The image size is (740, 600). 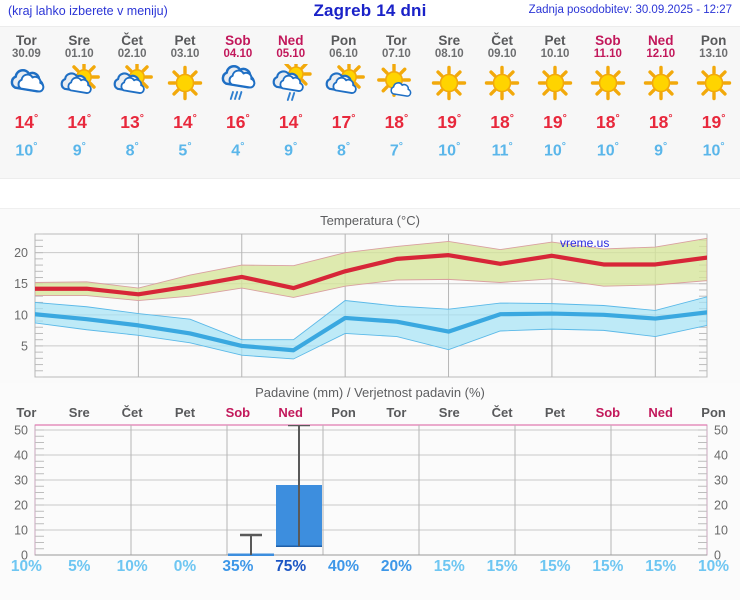 I want to click on watermark-text: vreme.us, so click(x=585, y=243).